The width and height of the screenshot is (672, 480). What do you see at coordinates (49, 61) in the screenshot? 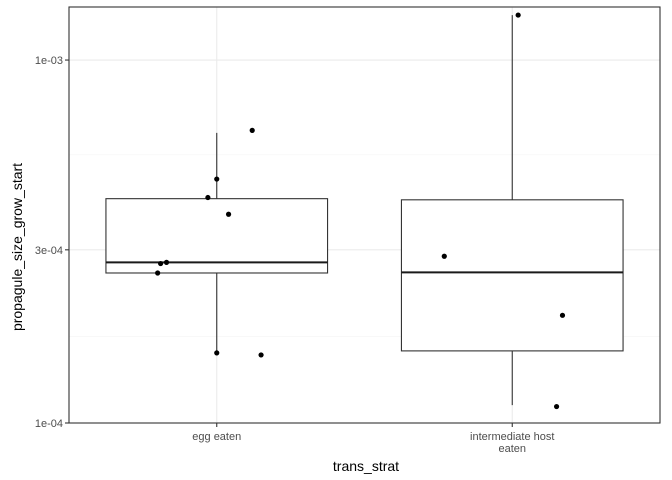
I see `y-tick-label: 1e-03` at bounding box center [49, 61].